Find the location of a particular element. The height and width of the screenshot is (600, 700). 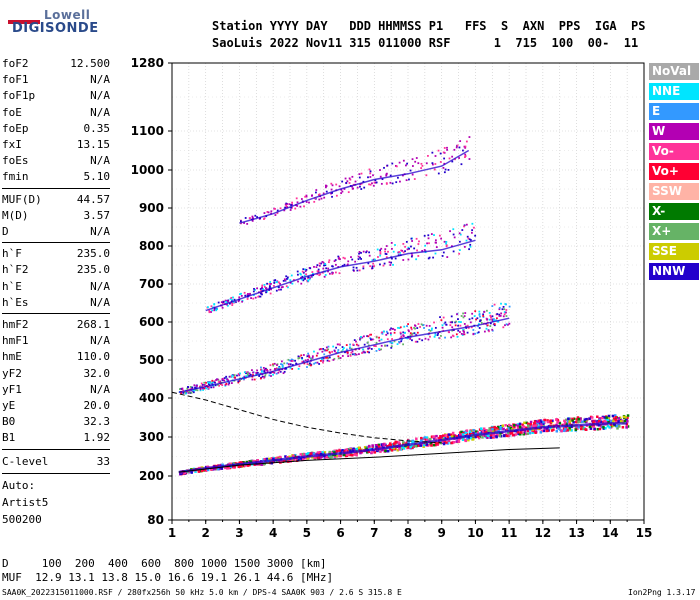

x-tick-label: 6 is located at coordinates (340, 533).